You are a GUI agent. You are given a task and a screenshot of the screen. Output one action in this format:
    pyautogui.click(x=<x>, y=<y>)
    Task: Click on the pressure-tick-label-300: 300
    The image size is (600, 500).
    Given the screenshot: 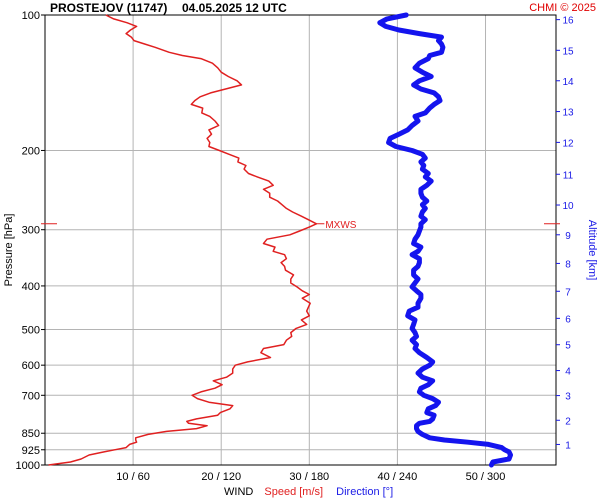 What is the action you would take?
    pyautogui.click(x=31, y=231)
    